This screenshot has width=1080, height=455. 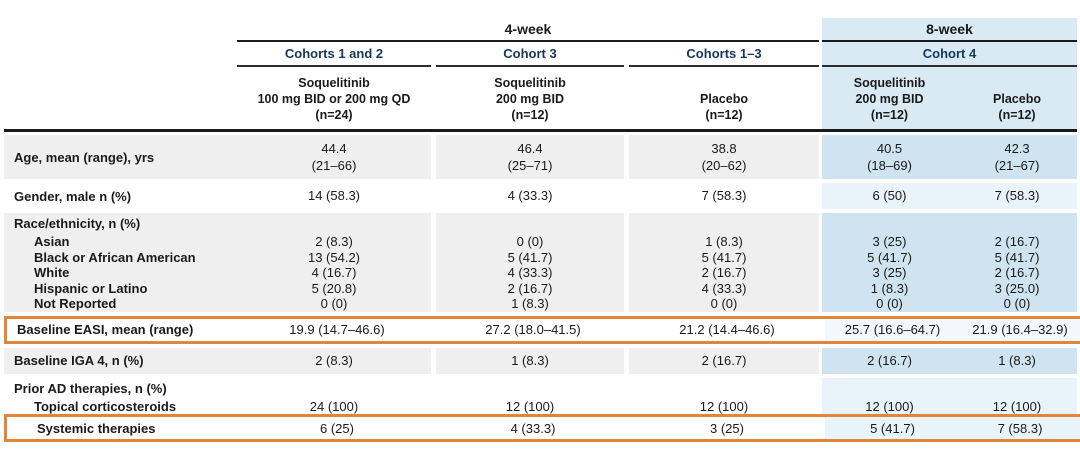 What do you see at coordinates (120, 388) in the screenshot?
I see `row-label: Prior AD therapies, n (%)` at bounding box center [120, 388].